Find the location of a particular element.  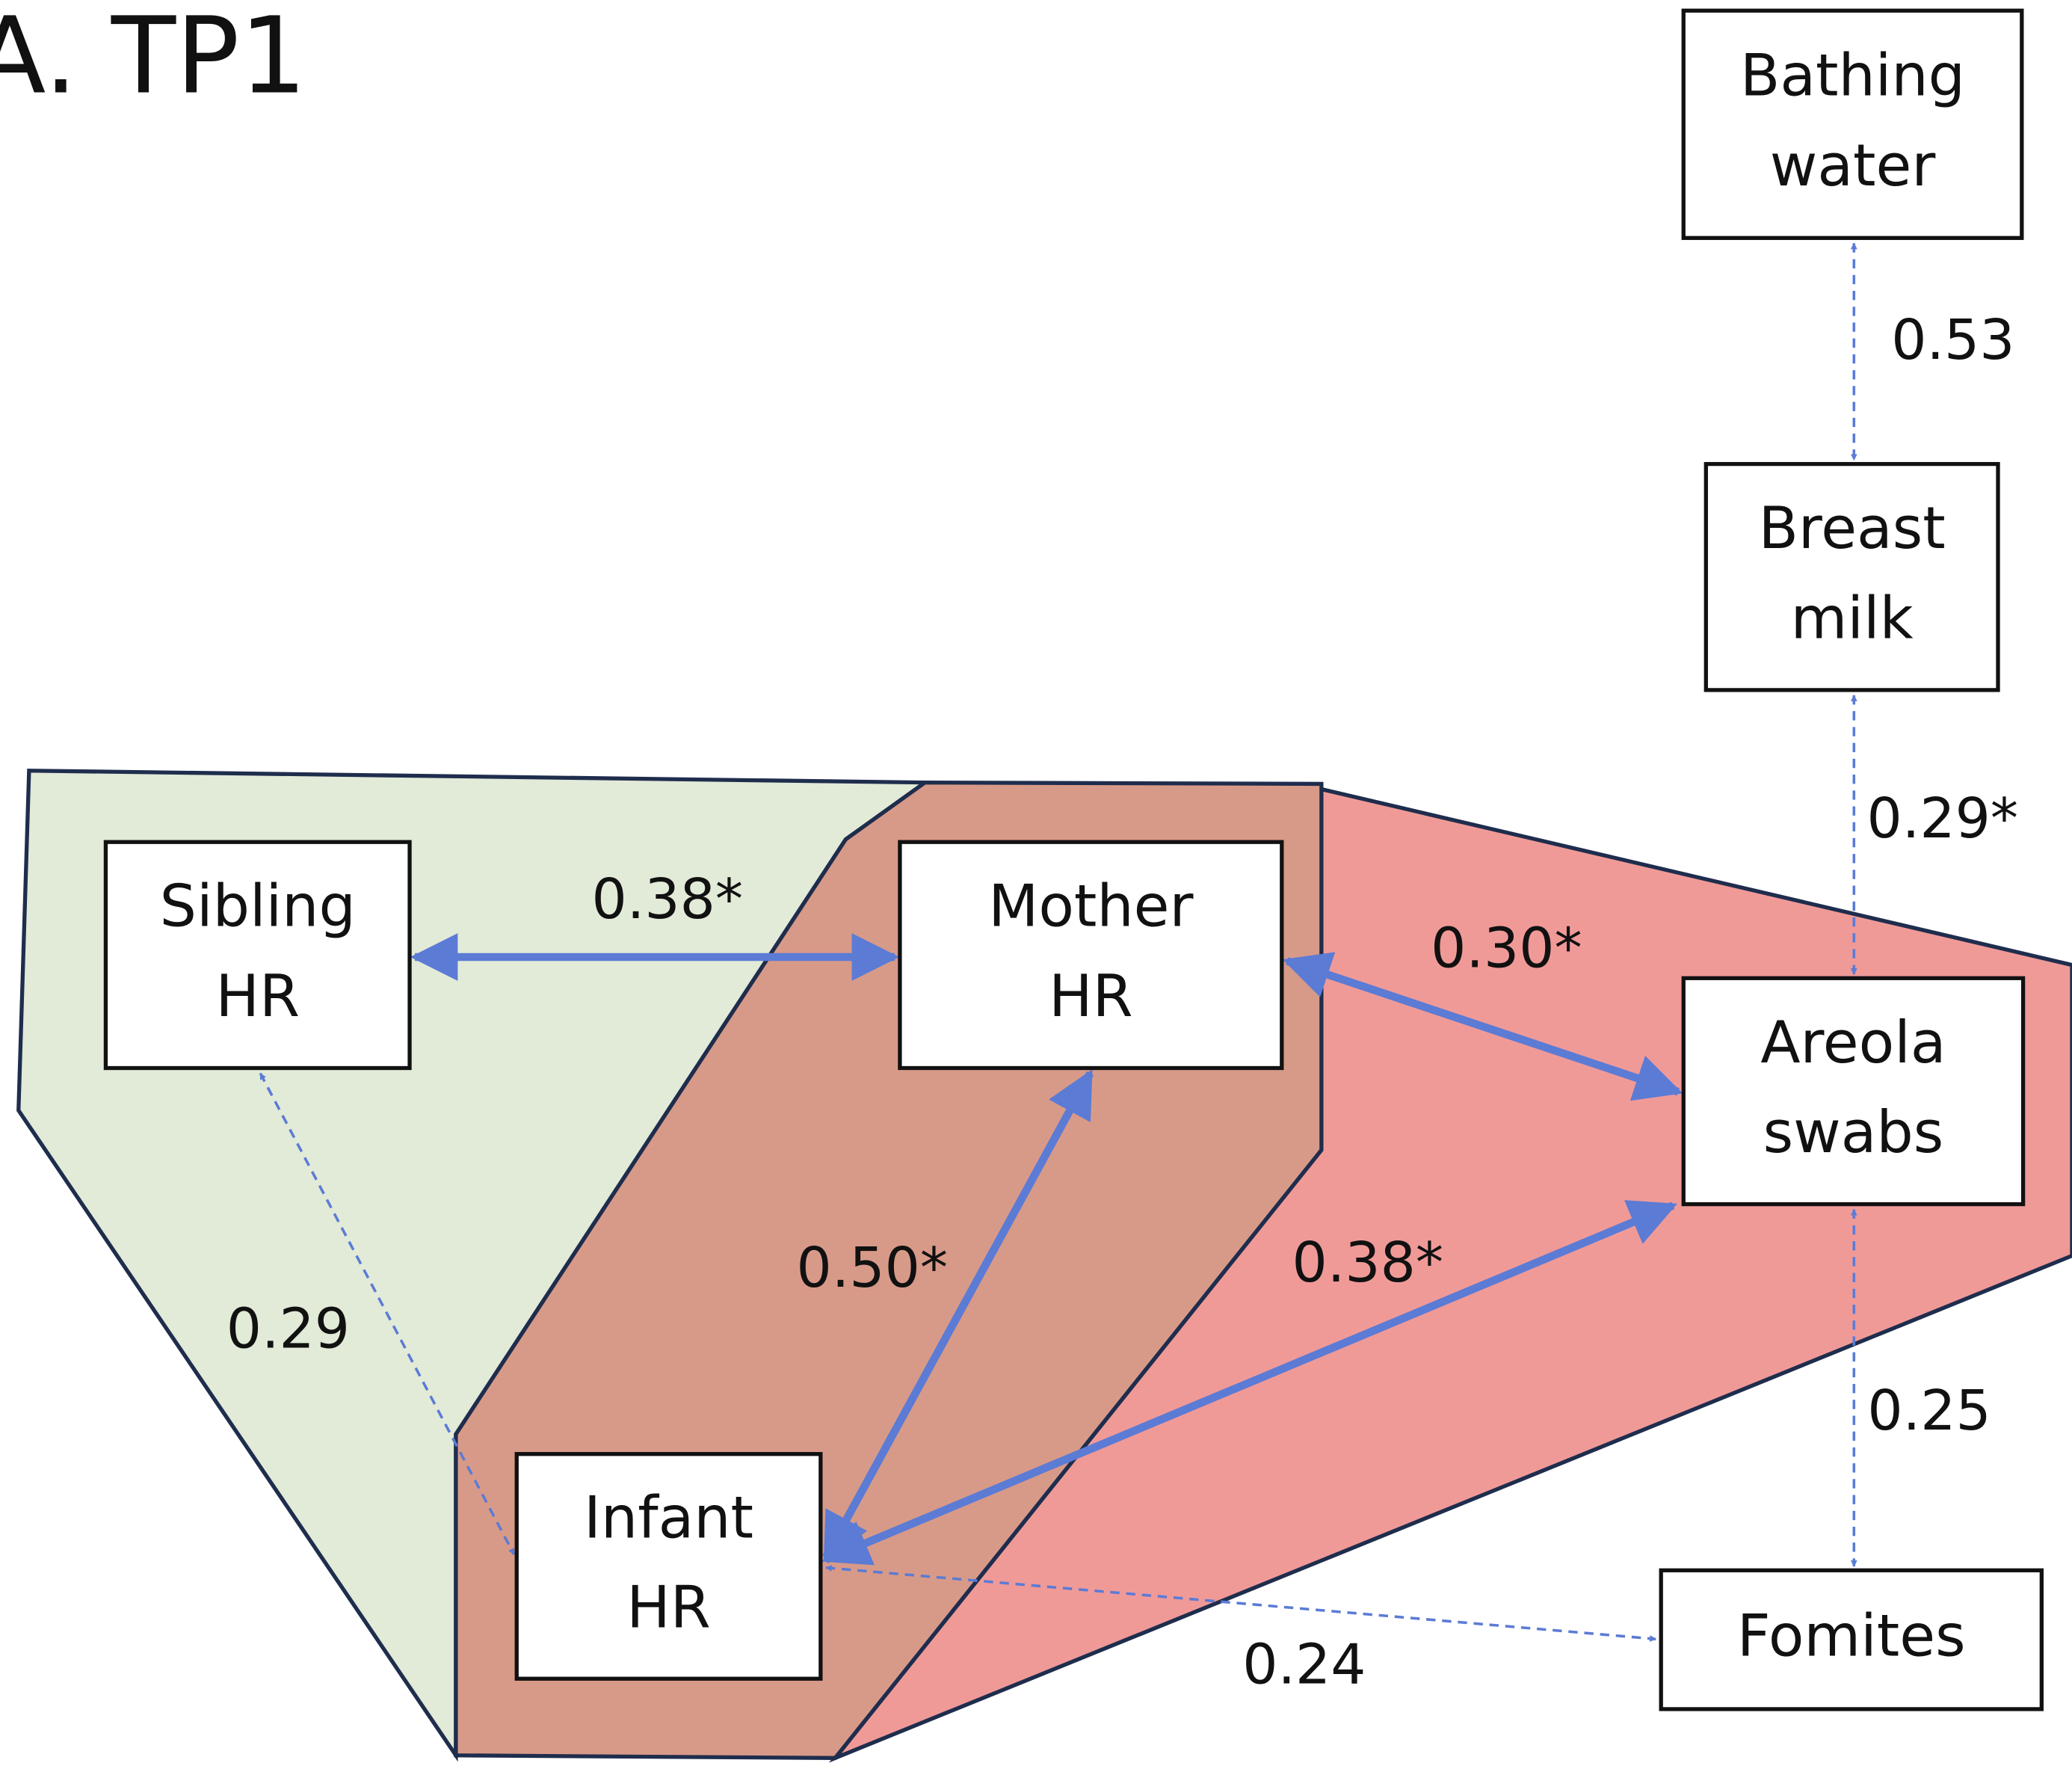

edge-label: 0.53 is located at coordinates (1953, 339).